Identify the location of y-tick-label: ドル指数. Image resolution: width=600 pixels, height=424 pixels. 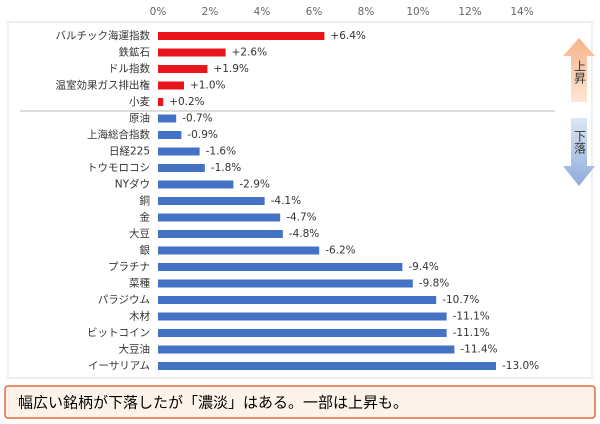
(129, 68).